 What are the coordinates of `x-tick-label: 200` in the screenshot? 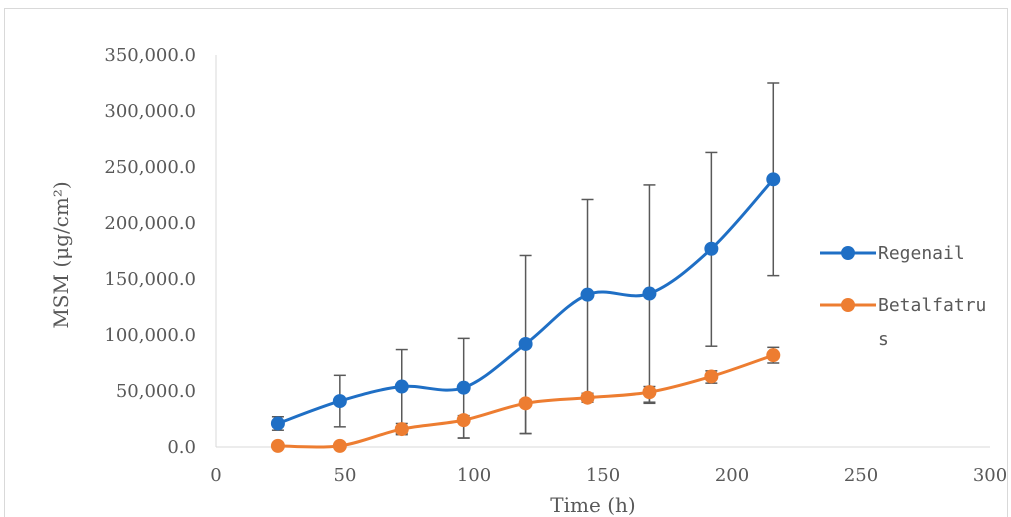 It's located at (732, 475).